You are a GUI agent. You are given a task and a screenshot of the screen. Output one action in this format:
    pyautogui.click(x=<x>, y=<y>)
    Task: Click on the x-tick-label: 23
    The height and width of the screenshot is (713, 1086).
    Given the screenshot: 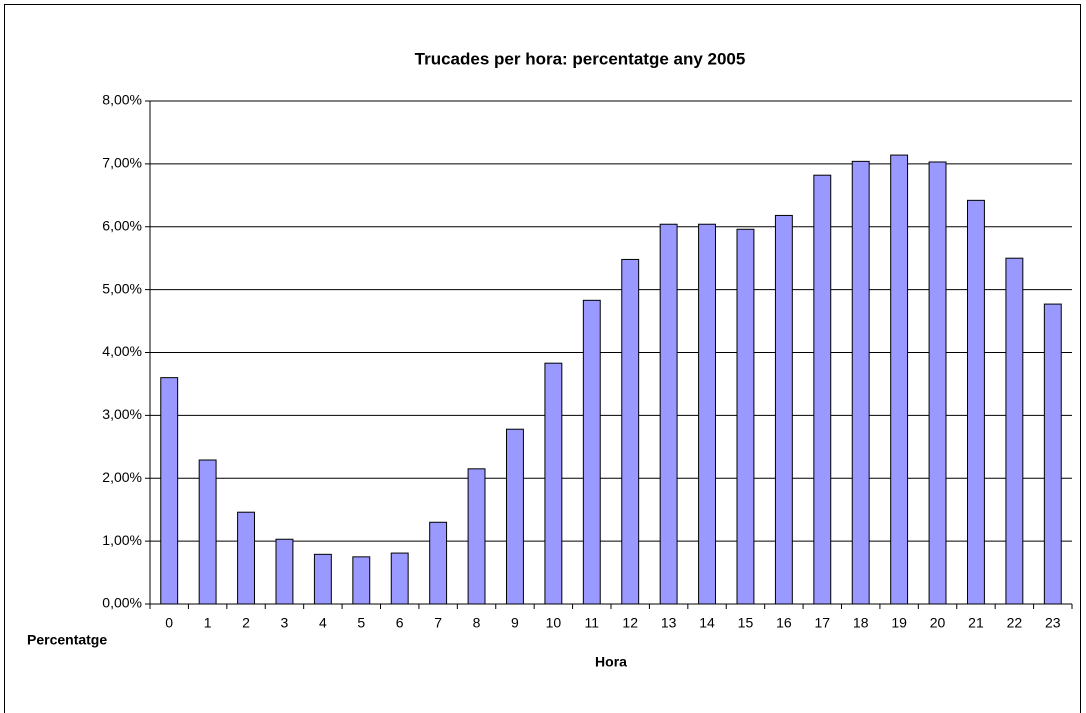 What is the action you would take?
    pyautogui.click(x=1053, y=623)
    